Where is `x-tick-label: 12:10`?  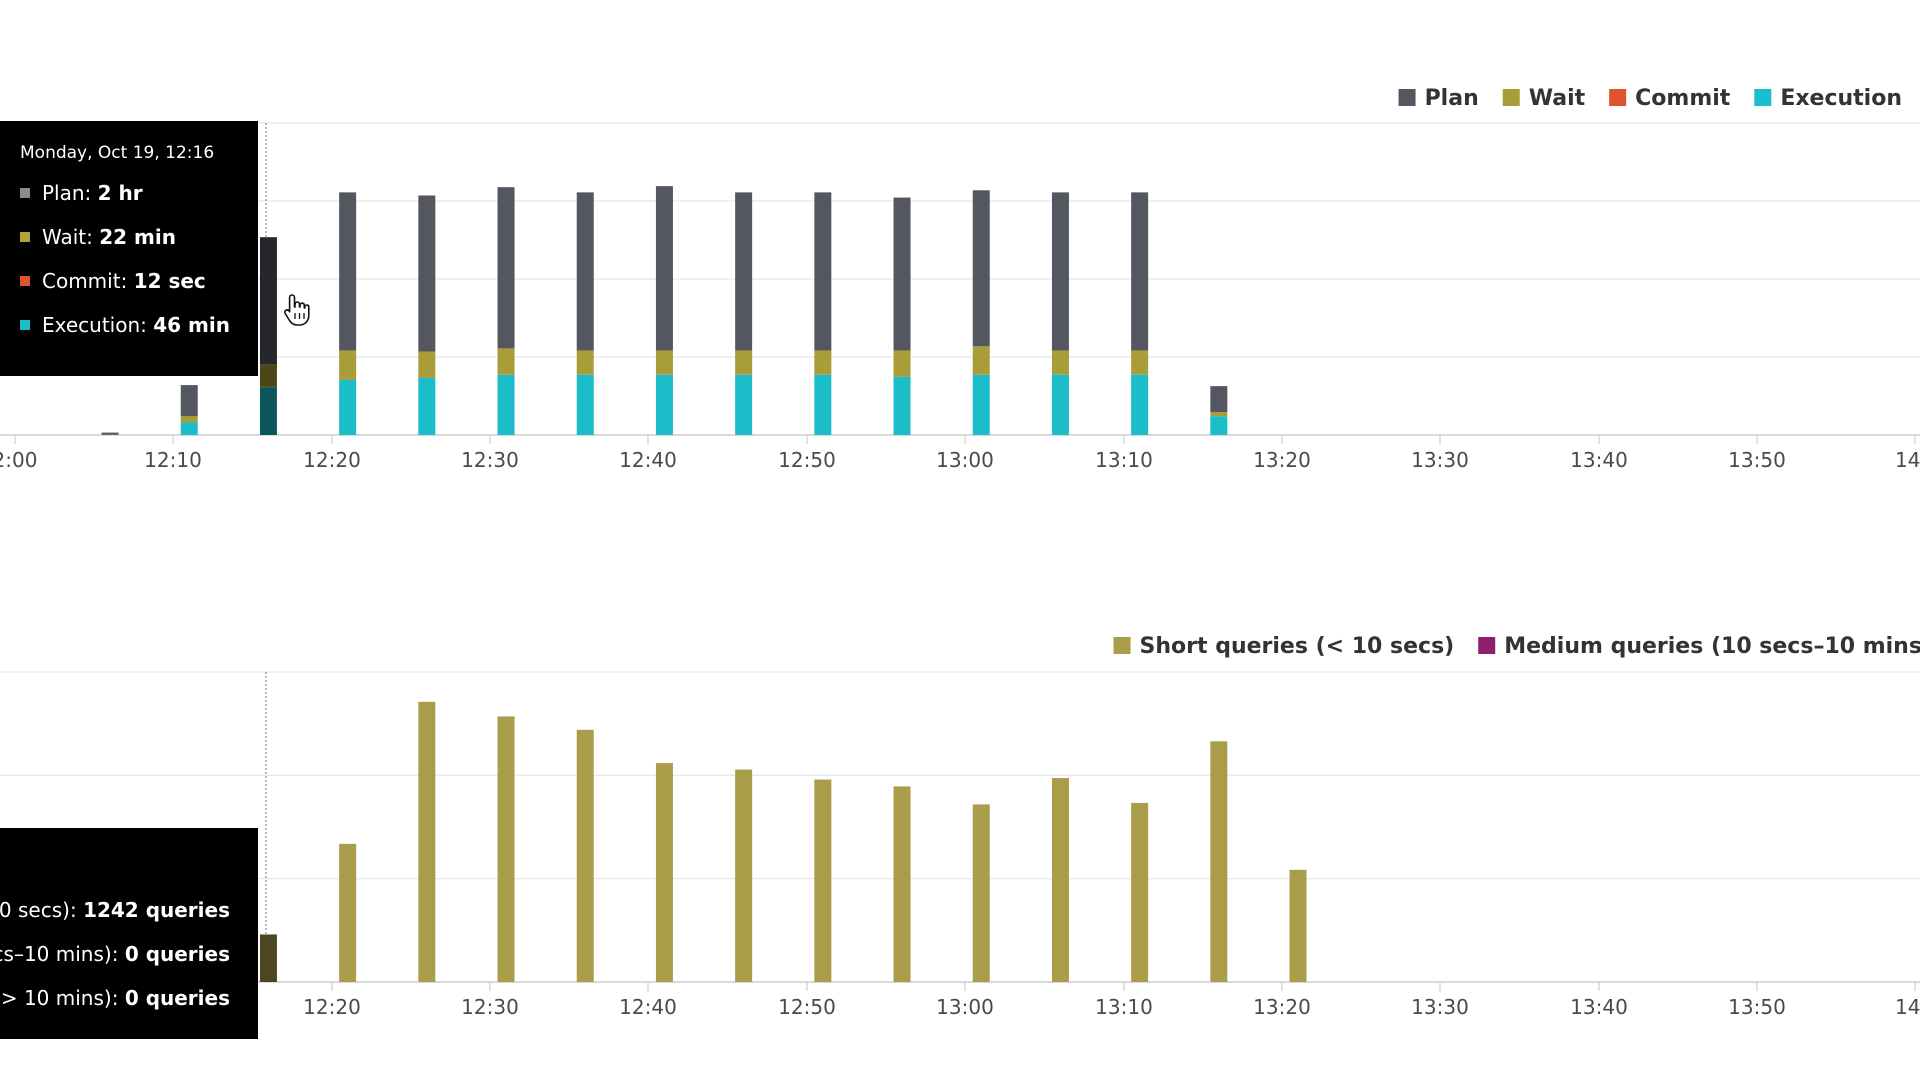 x-tick-label: 12:10 is located at coordinates (173, 460).